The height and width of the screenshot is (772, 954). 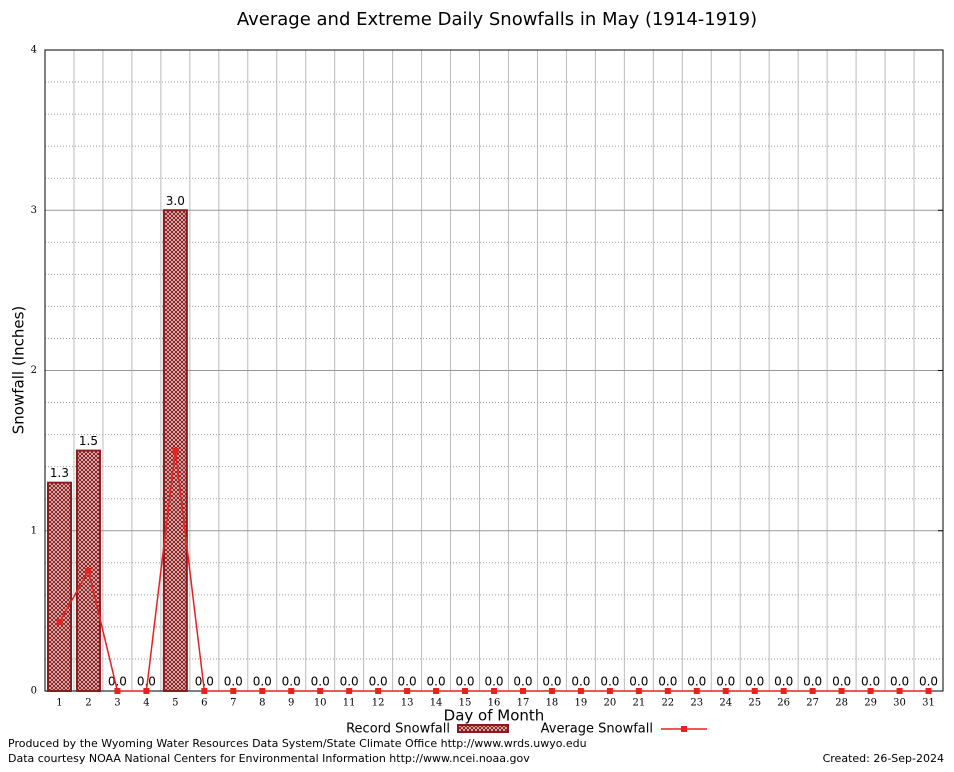 I want to click on x-tick-label: 17, so click(x=523, y=703).